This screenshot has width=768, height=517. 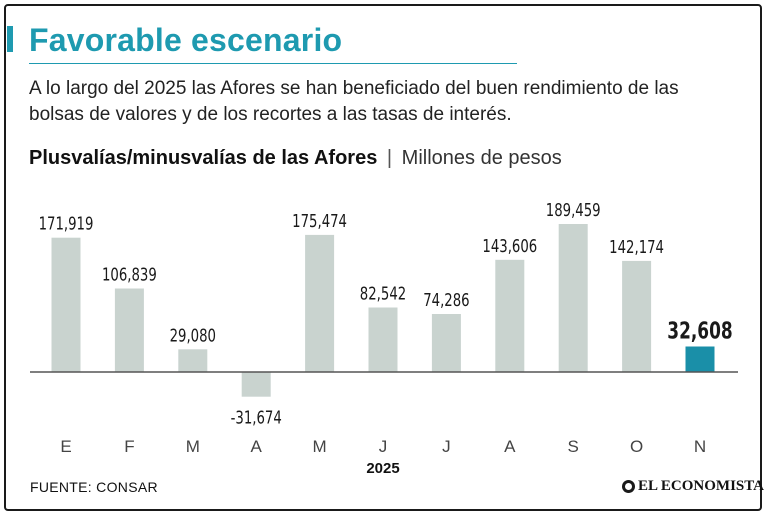 I want to click on data-label-3: -31,674, so click(x=256, y=417).